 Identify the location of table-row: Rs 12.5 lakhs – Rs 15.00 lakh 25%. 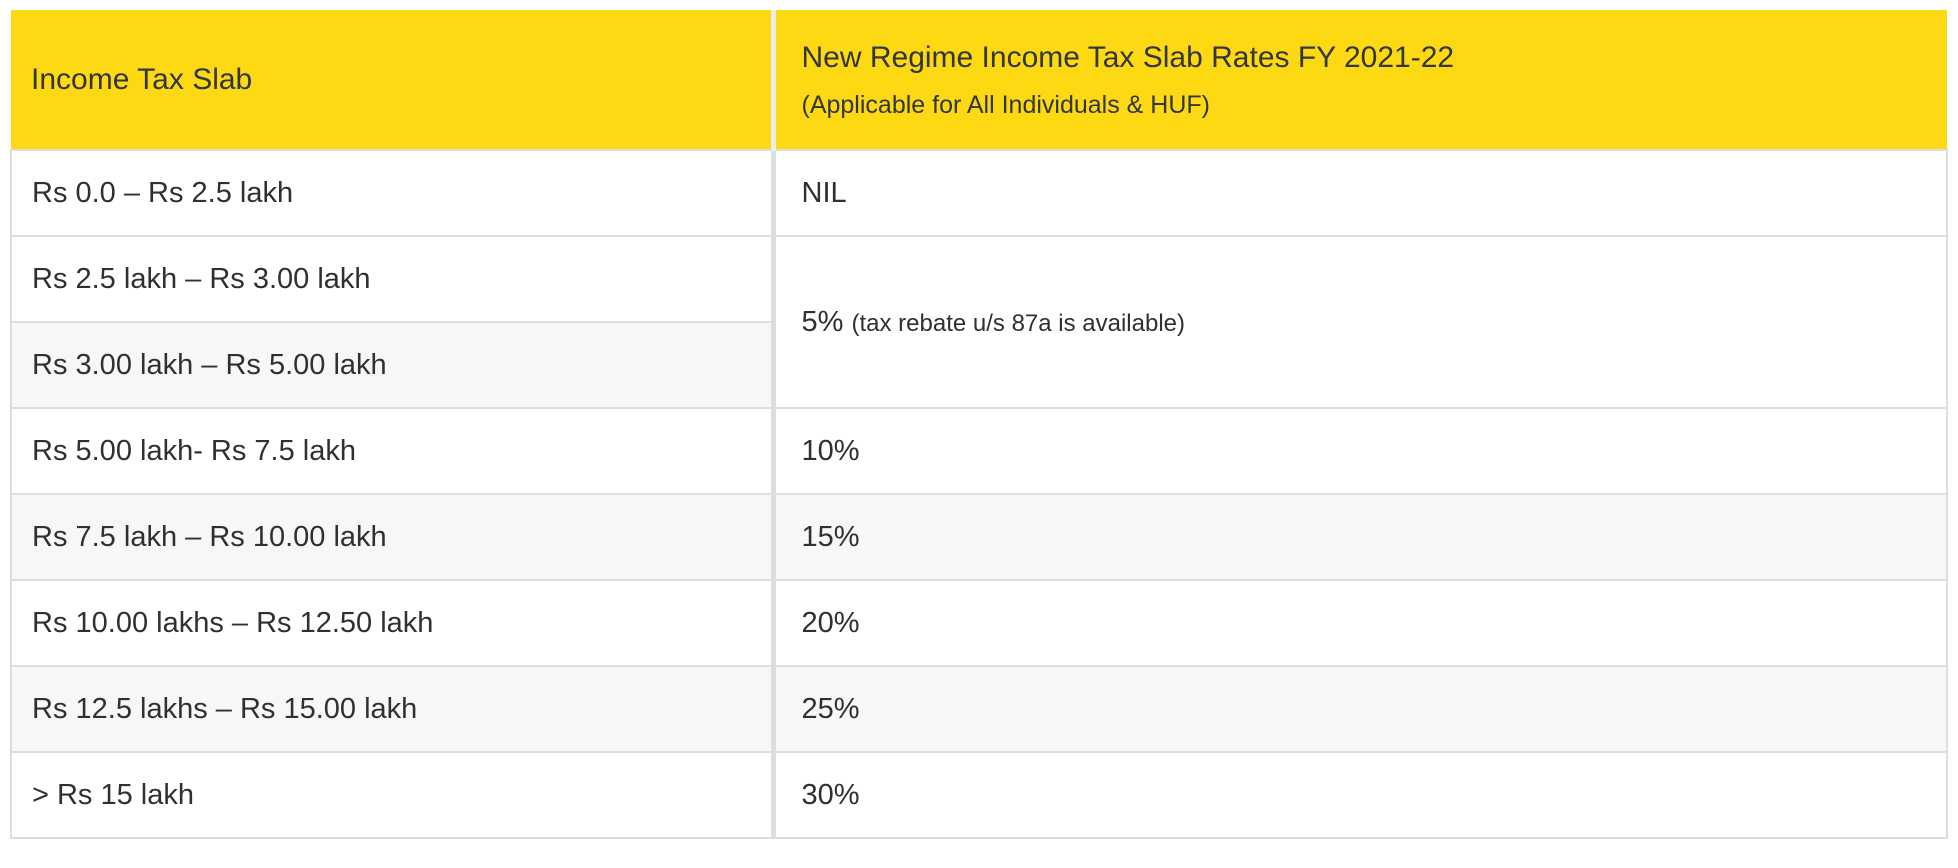
(979, 709).